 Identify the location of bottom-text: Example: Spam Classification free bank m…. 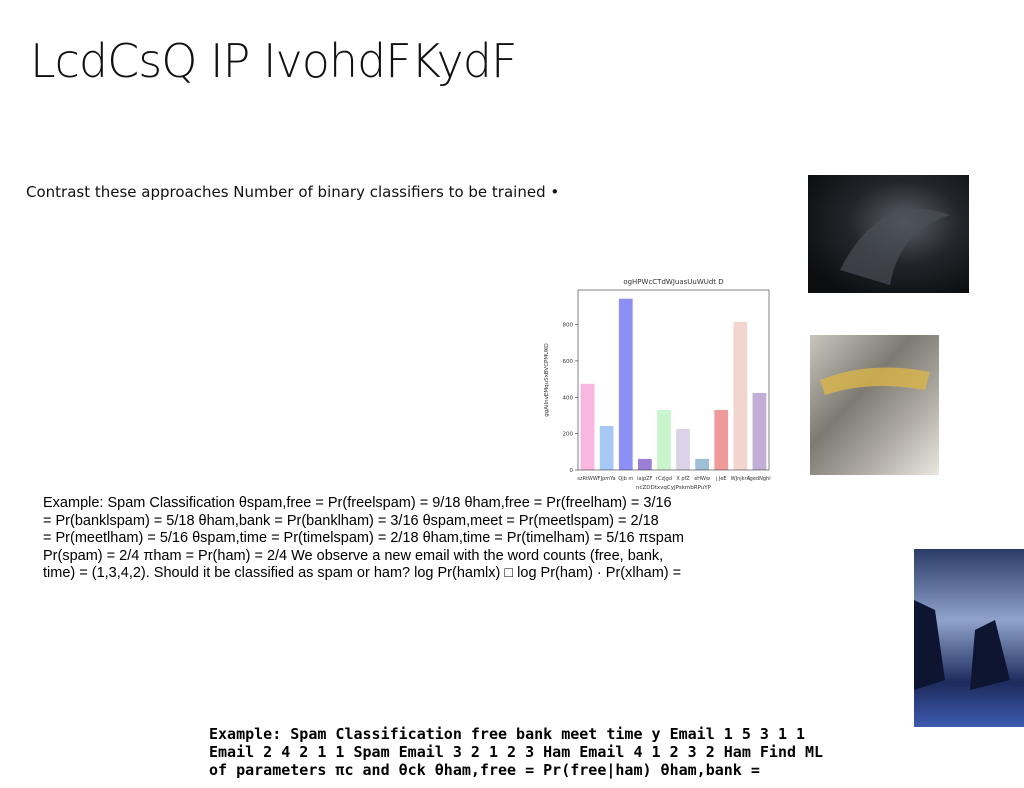
(516, 752).